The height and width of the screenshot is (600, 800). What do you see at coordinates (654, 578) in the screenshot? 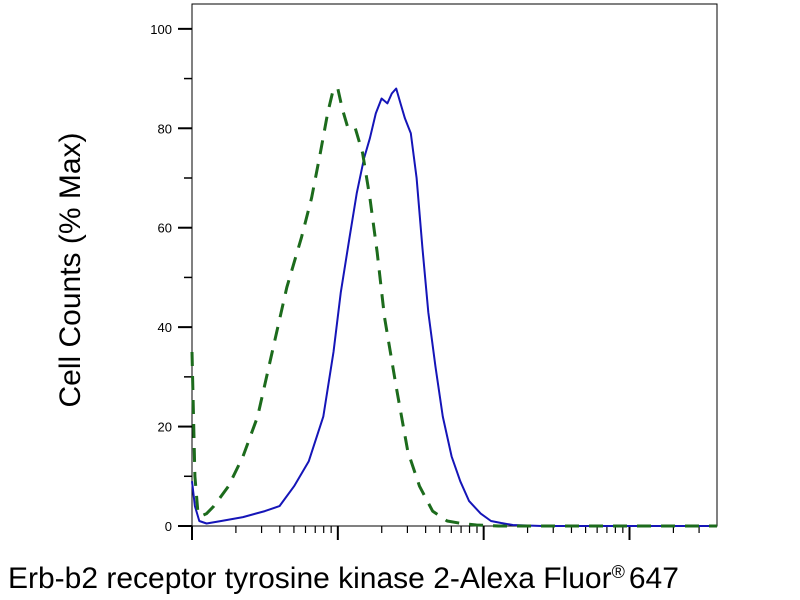
I see `x-axis-title-suffix: 647` at bounding box center [654, 578].